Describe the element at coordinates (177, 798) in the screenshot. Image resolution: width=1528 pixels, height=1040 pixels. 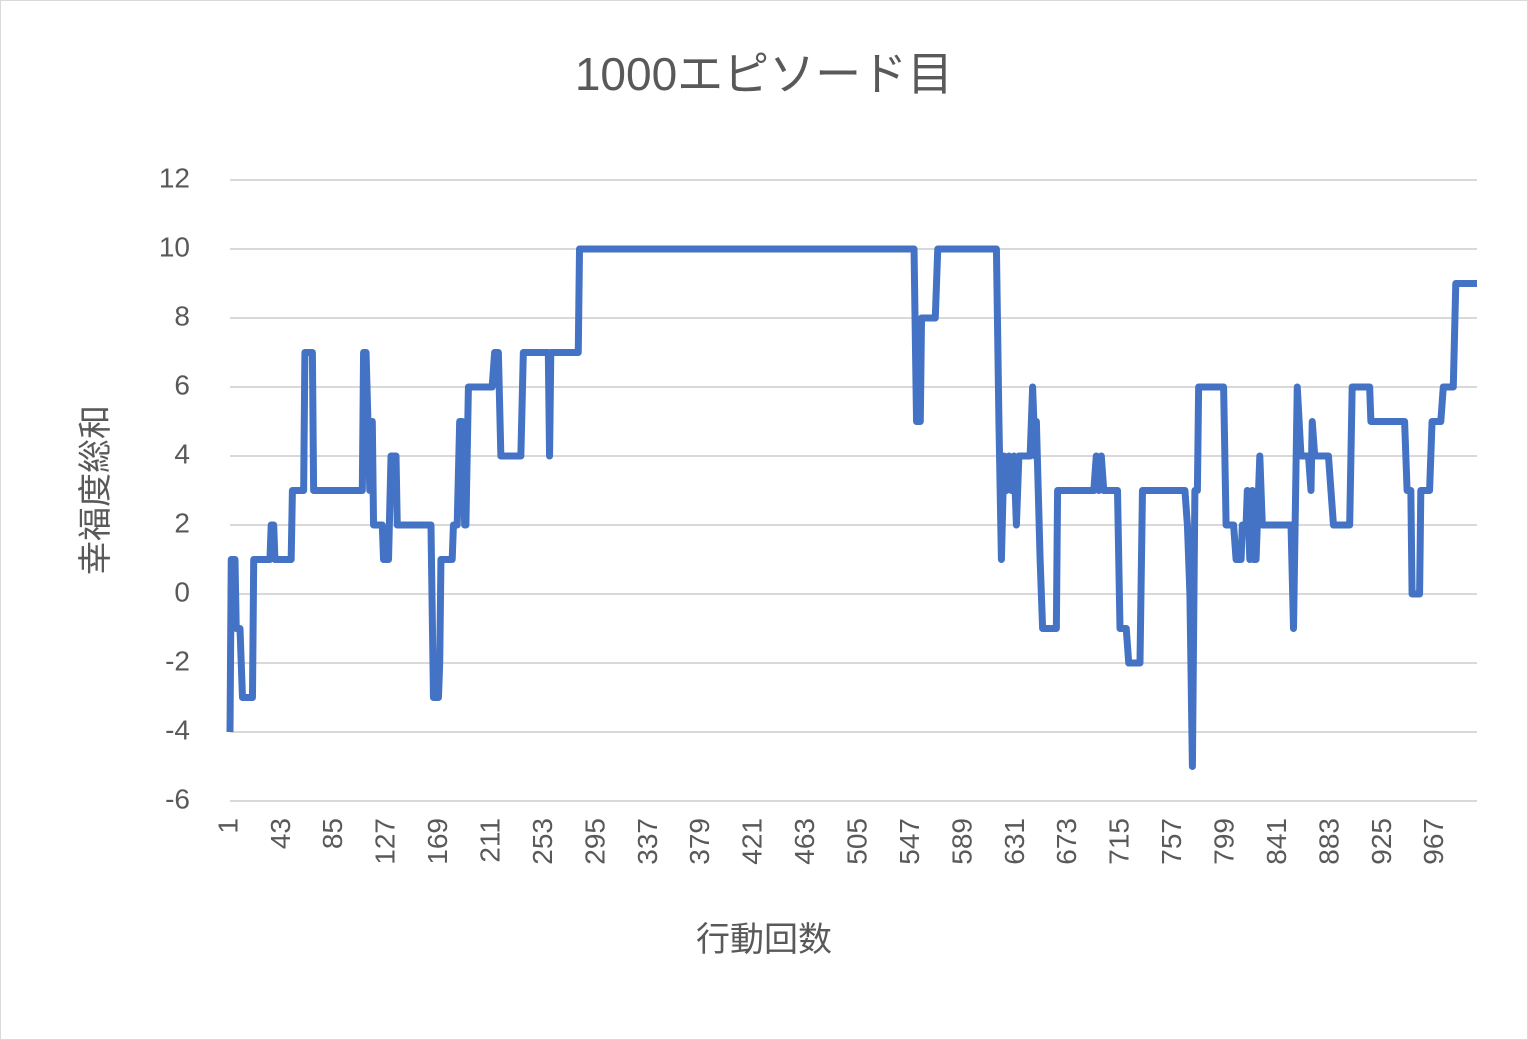
I see `y-tick-label: -6` at that location.